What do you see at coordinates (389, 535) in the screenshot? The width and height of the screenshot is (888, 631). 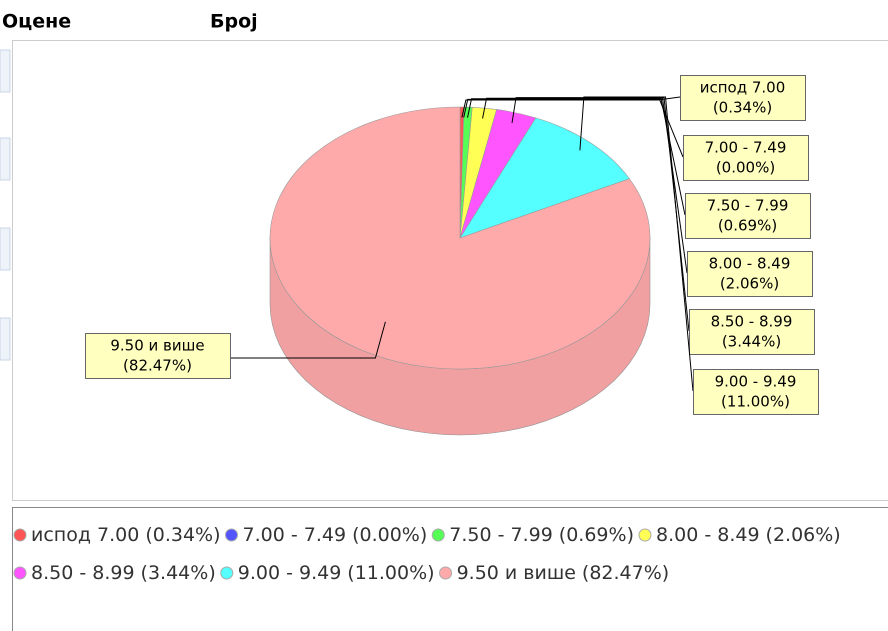 I see `legend-value: (0.00%)` at bounding box center [389, 535].